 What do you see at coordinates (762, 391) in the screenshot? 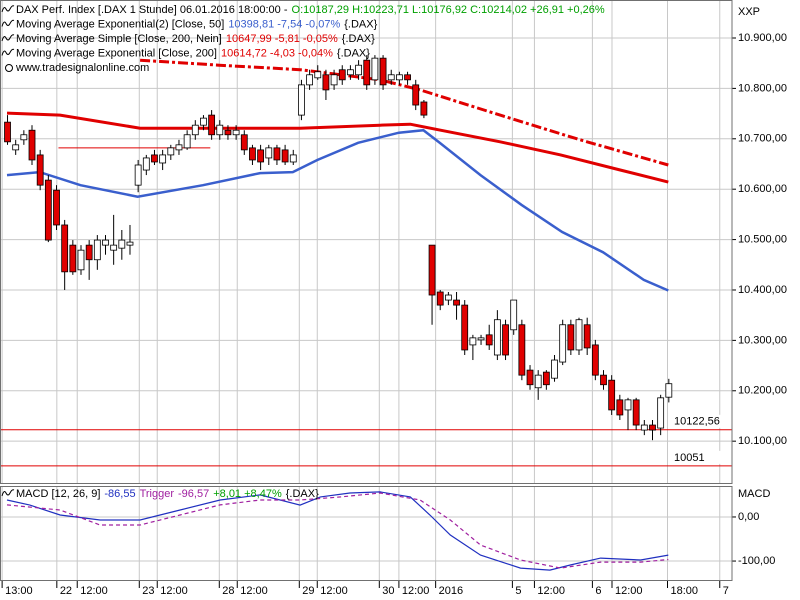
I see `y-tick-label: 10.200,00` at bounding box center [762, 391].